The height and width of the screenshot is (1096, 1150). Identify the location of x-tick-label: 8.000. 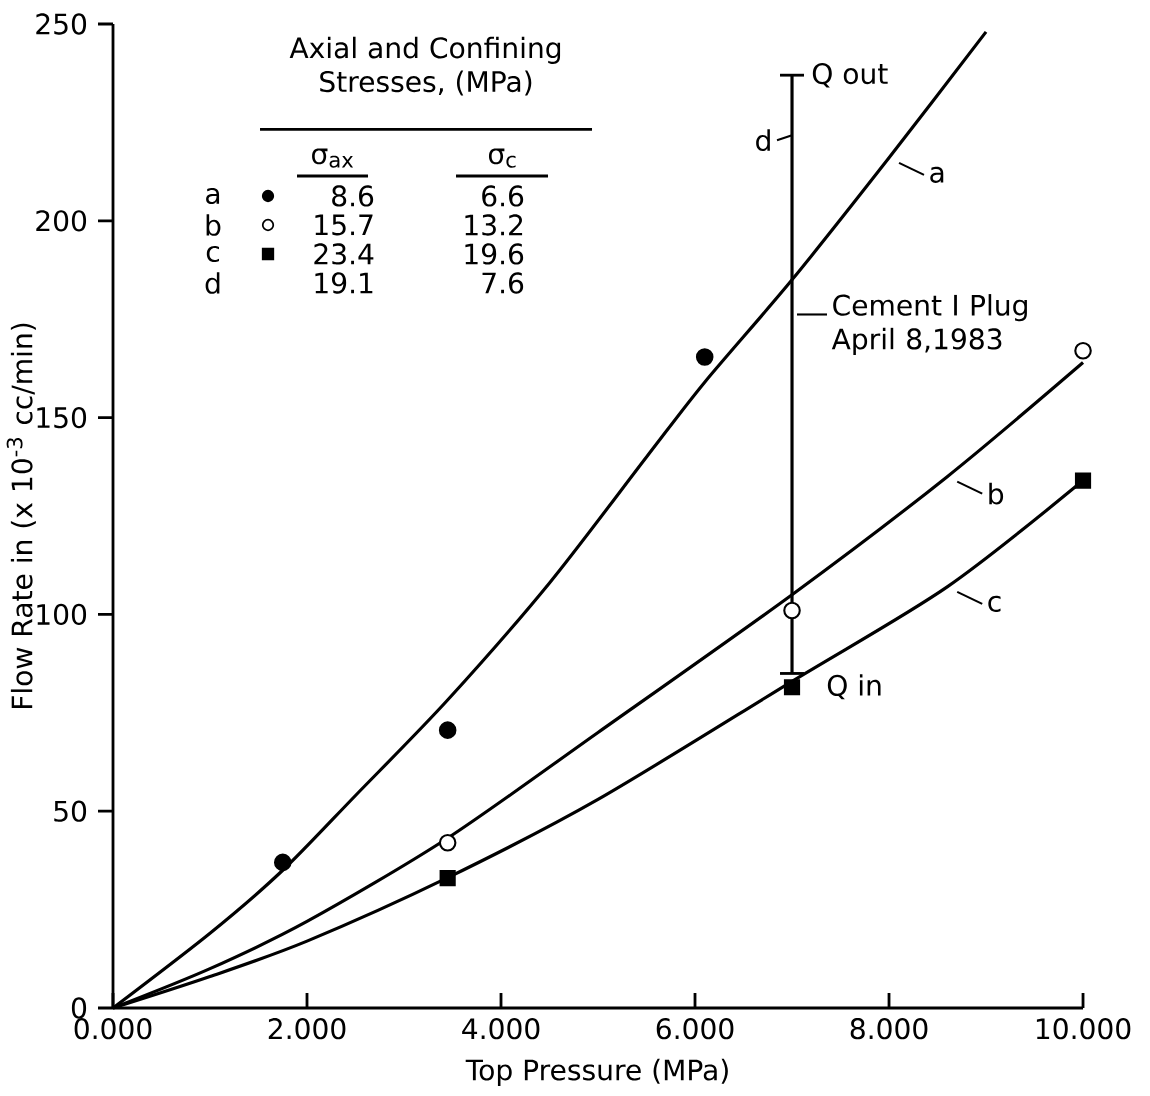
(889, 1029).